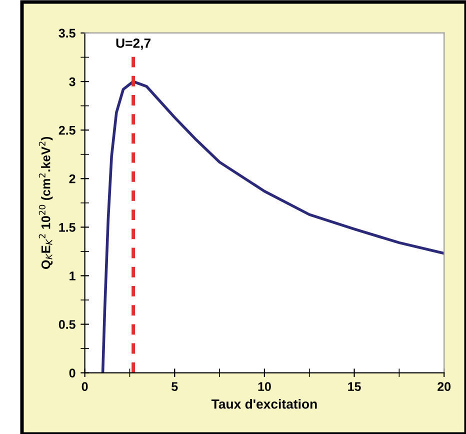 This screenshot has width=466, height=434. Describe the element at coordinates (67, 130) in the screenshot. I see `y-tick-label: 2.5` at that location.